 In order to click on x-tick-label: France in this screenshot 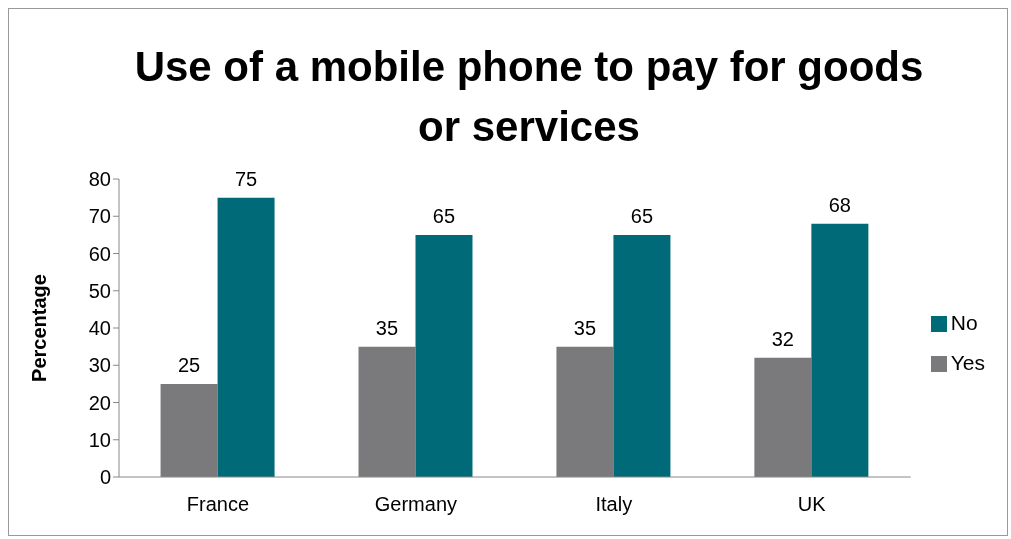, I will do `click(218, 504)`.